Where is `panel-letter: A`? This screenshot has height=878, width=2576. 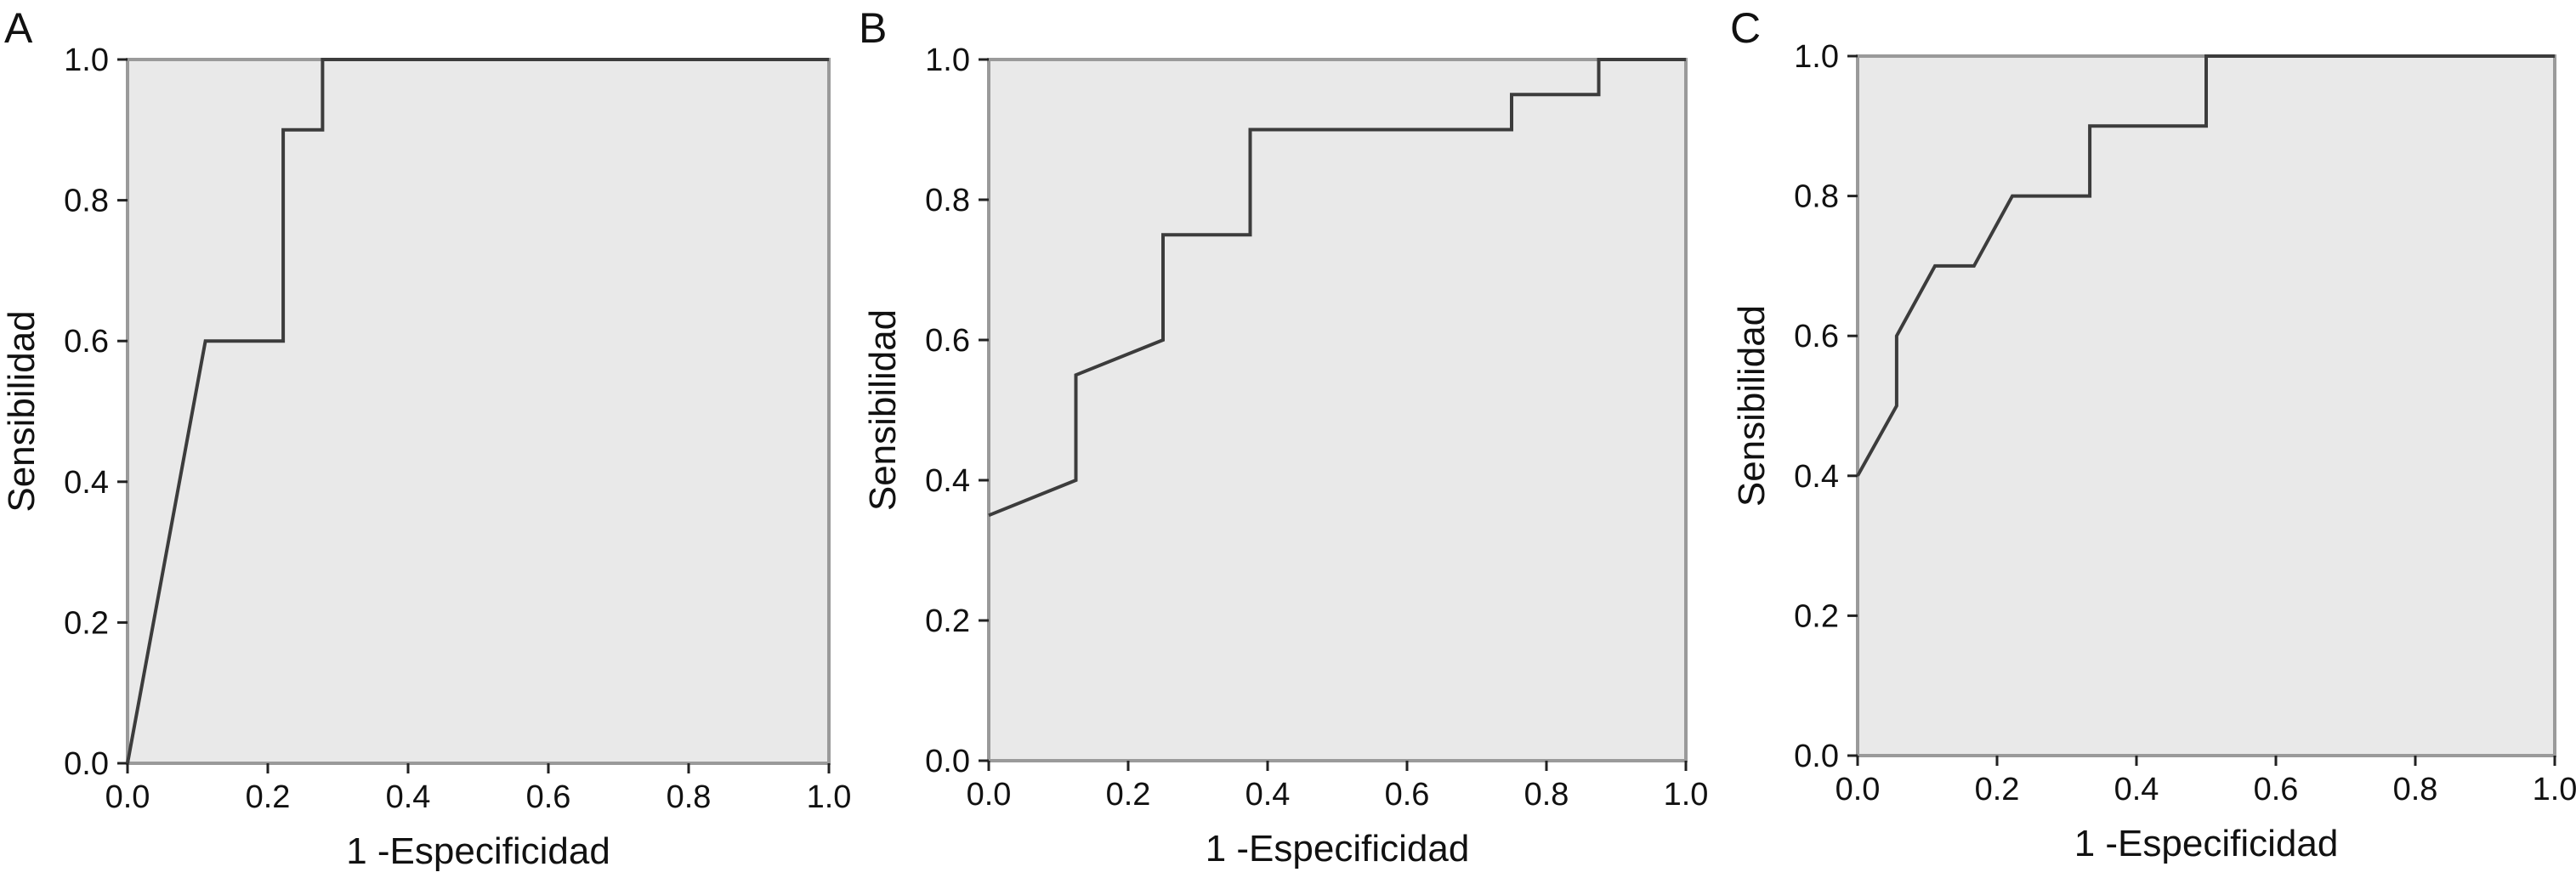
panel-letter: A is located at coordinates (19, 28).